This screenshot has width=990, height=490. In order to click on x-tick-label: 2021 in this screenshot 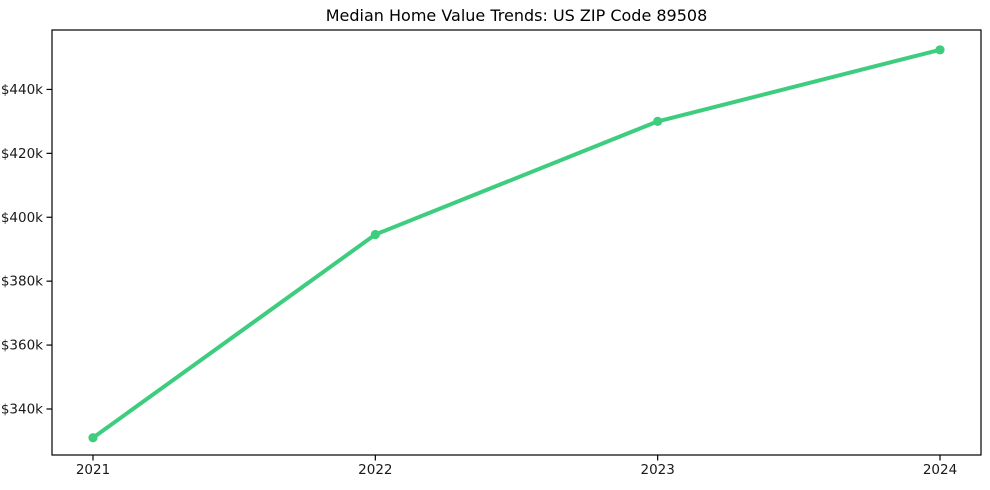, I will do `click(93, 470)`.